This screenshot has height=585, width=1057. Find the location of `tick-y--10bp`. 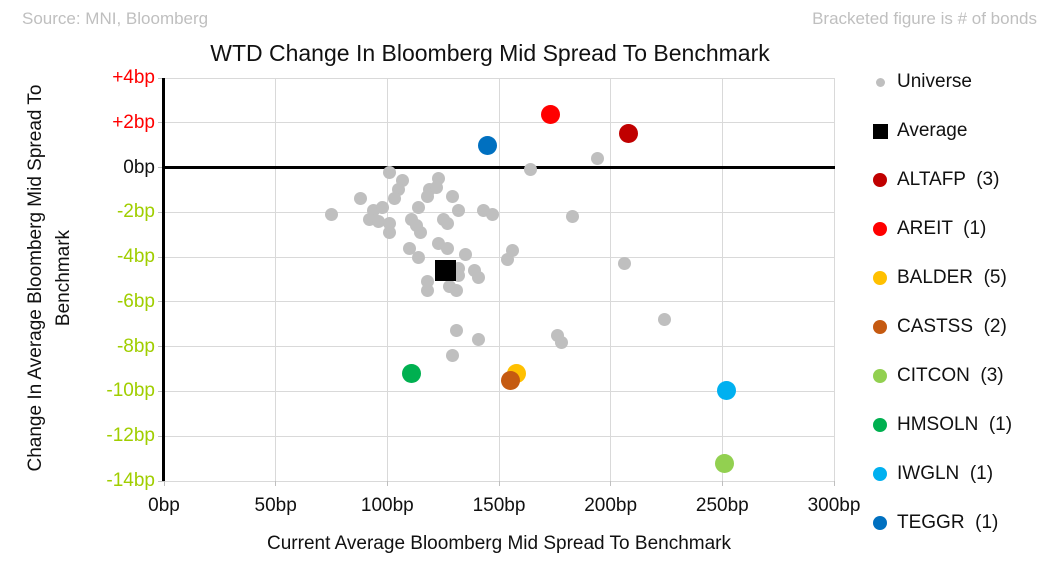

tick-y--10bp is located at coordinates (161, 391).